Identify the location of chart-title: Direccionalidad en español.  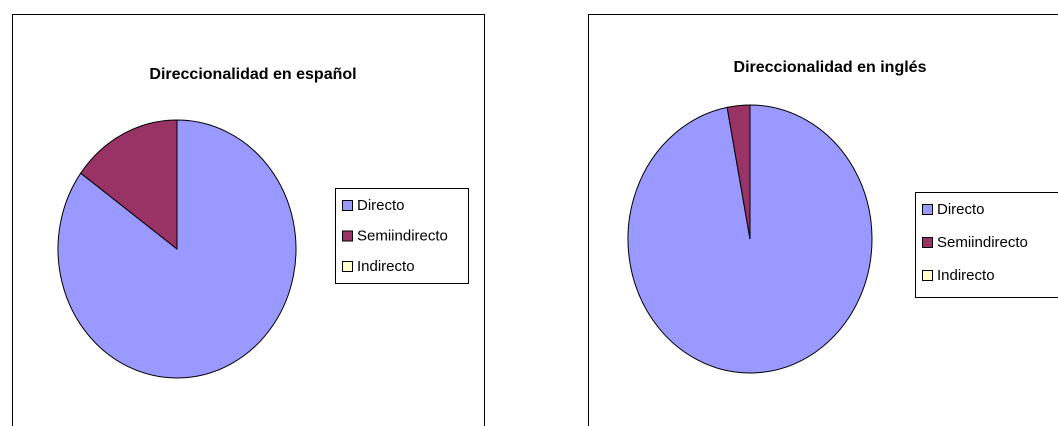
(252, 74).